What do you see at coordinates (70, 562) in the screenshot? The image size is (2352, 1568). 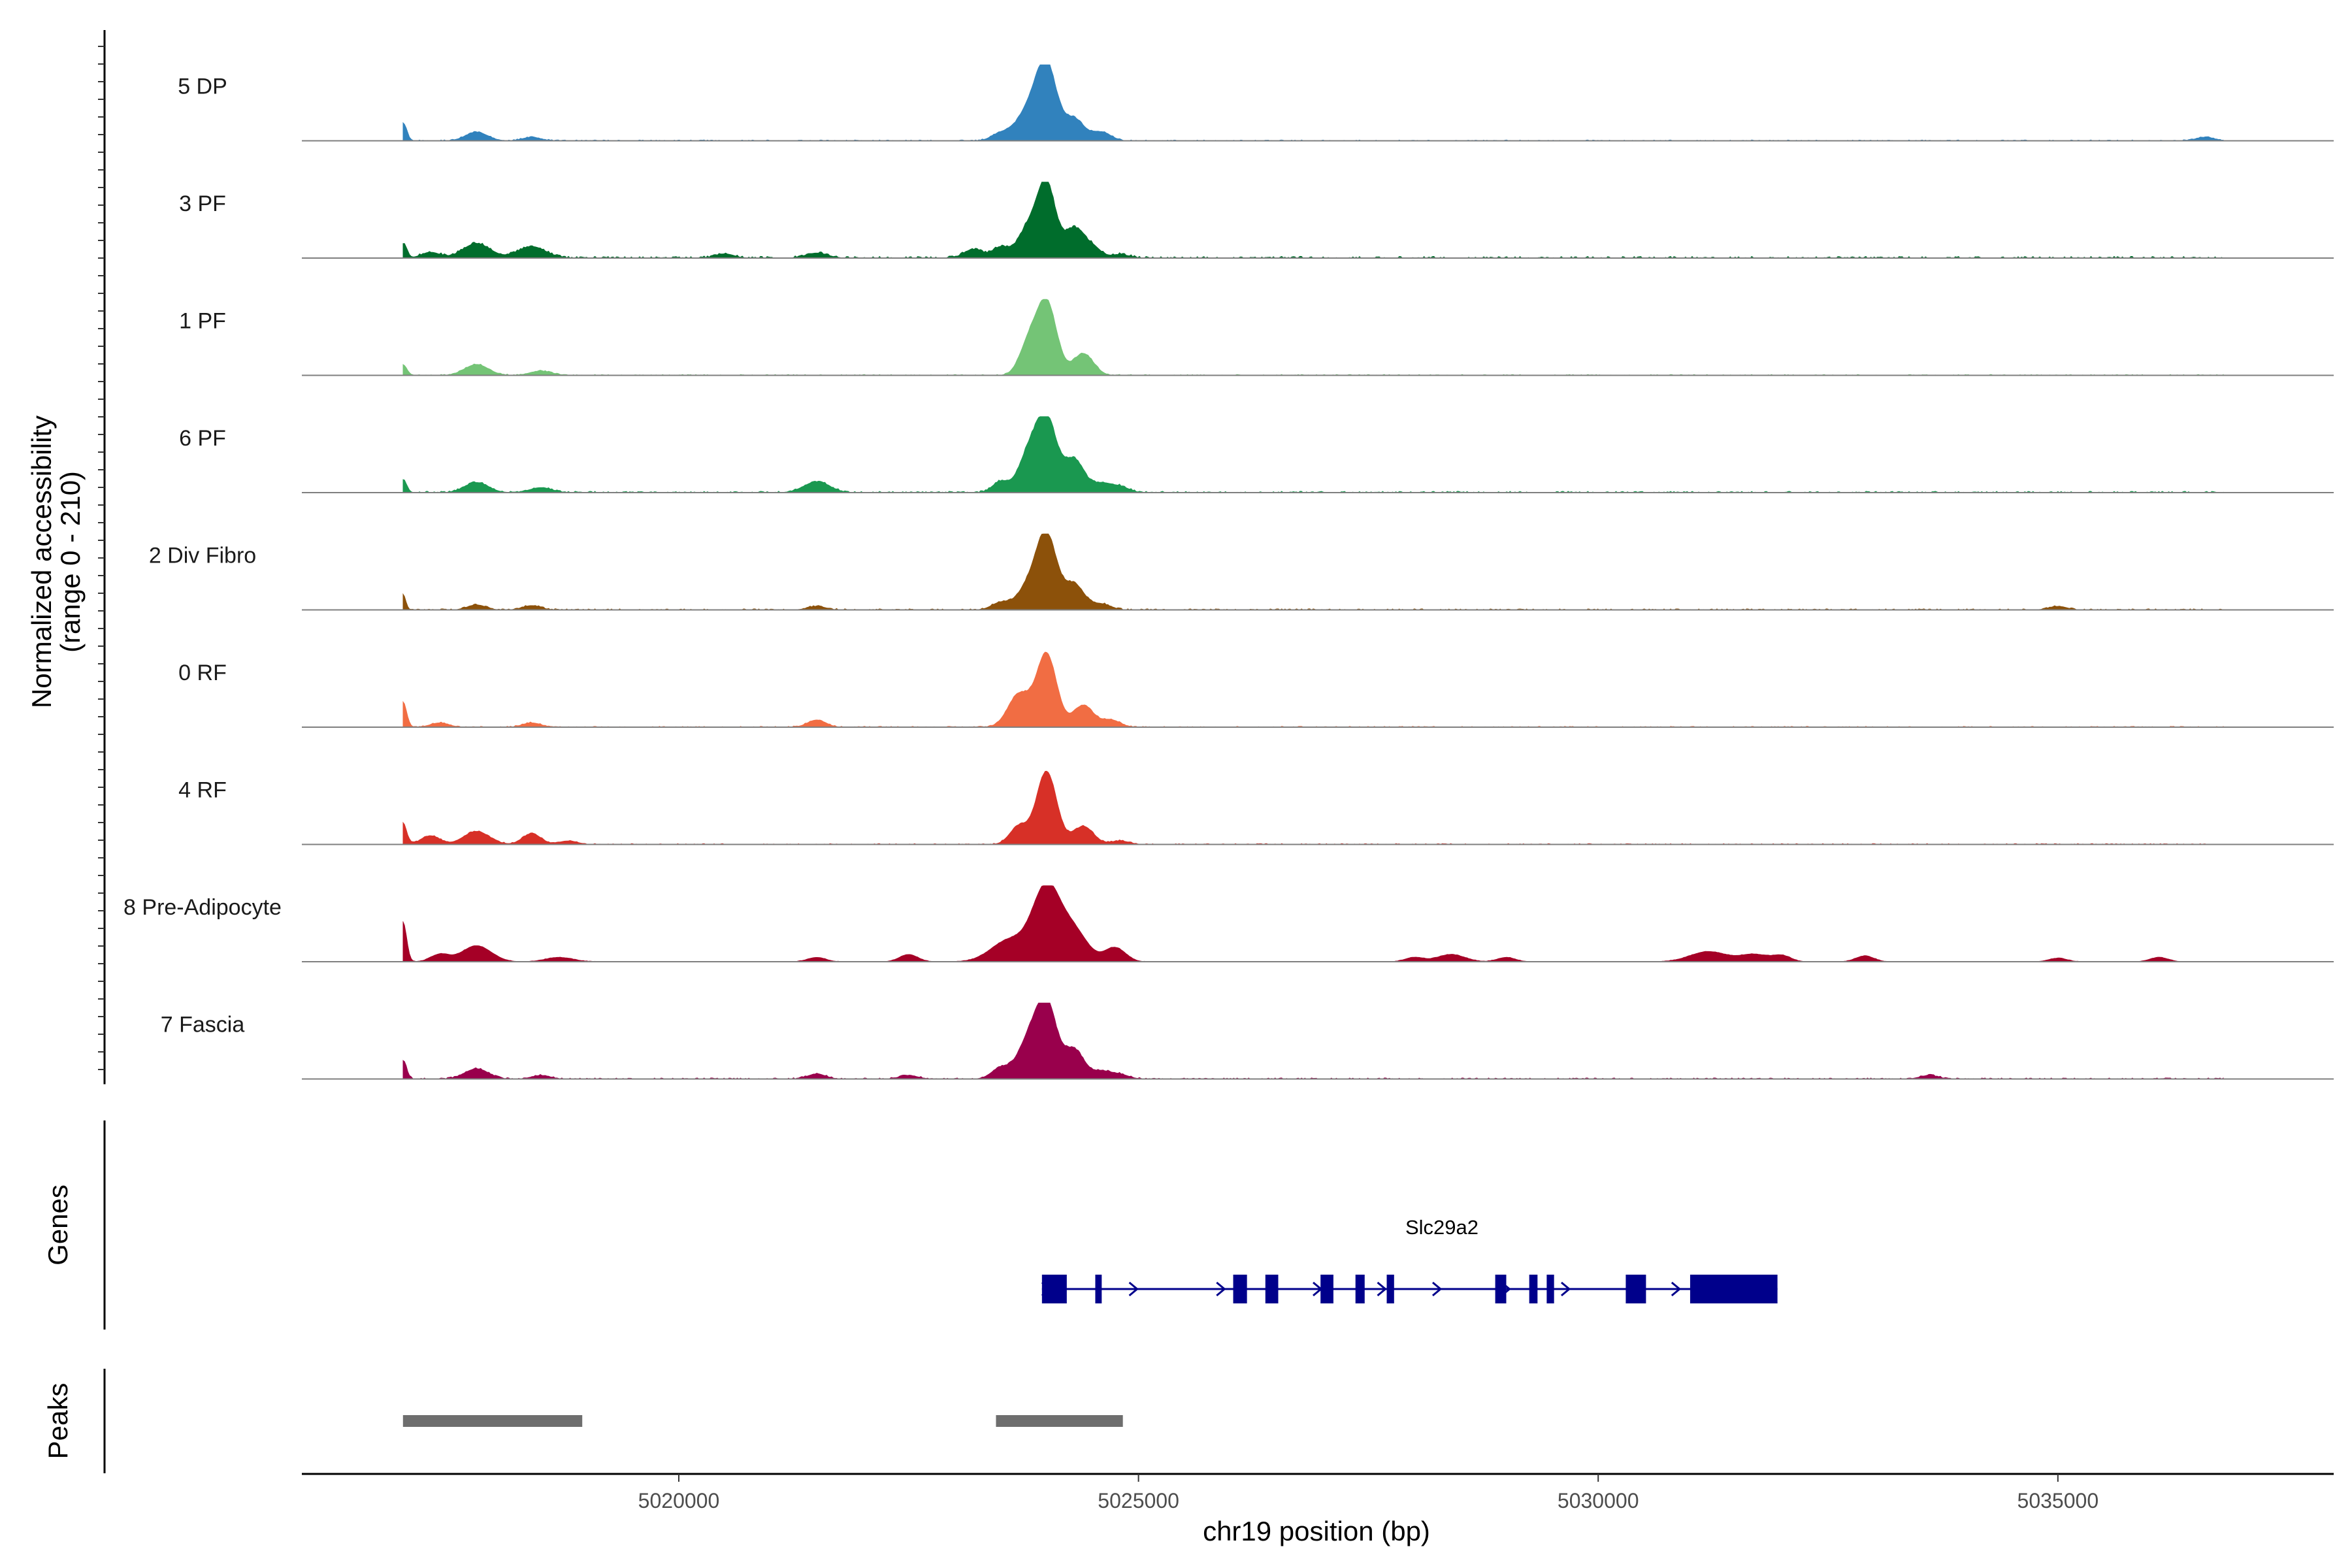 I see `y-axis-range-label: (range 0 - 210)` at bounding box center [70, 562].